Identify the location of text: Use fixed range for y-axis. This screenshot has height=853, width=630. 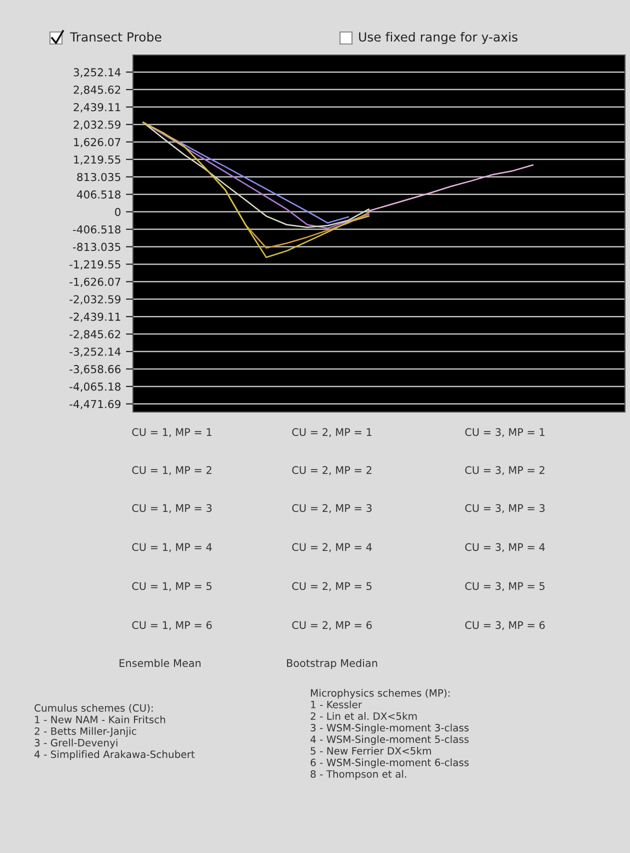
(438, 38).